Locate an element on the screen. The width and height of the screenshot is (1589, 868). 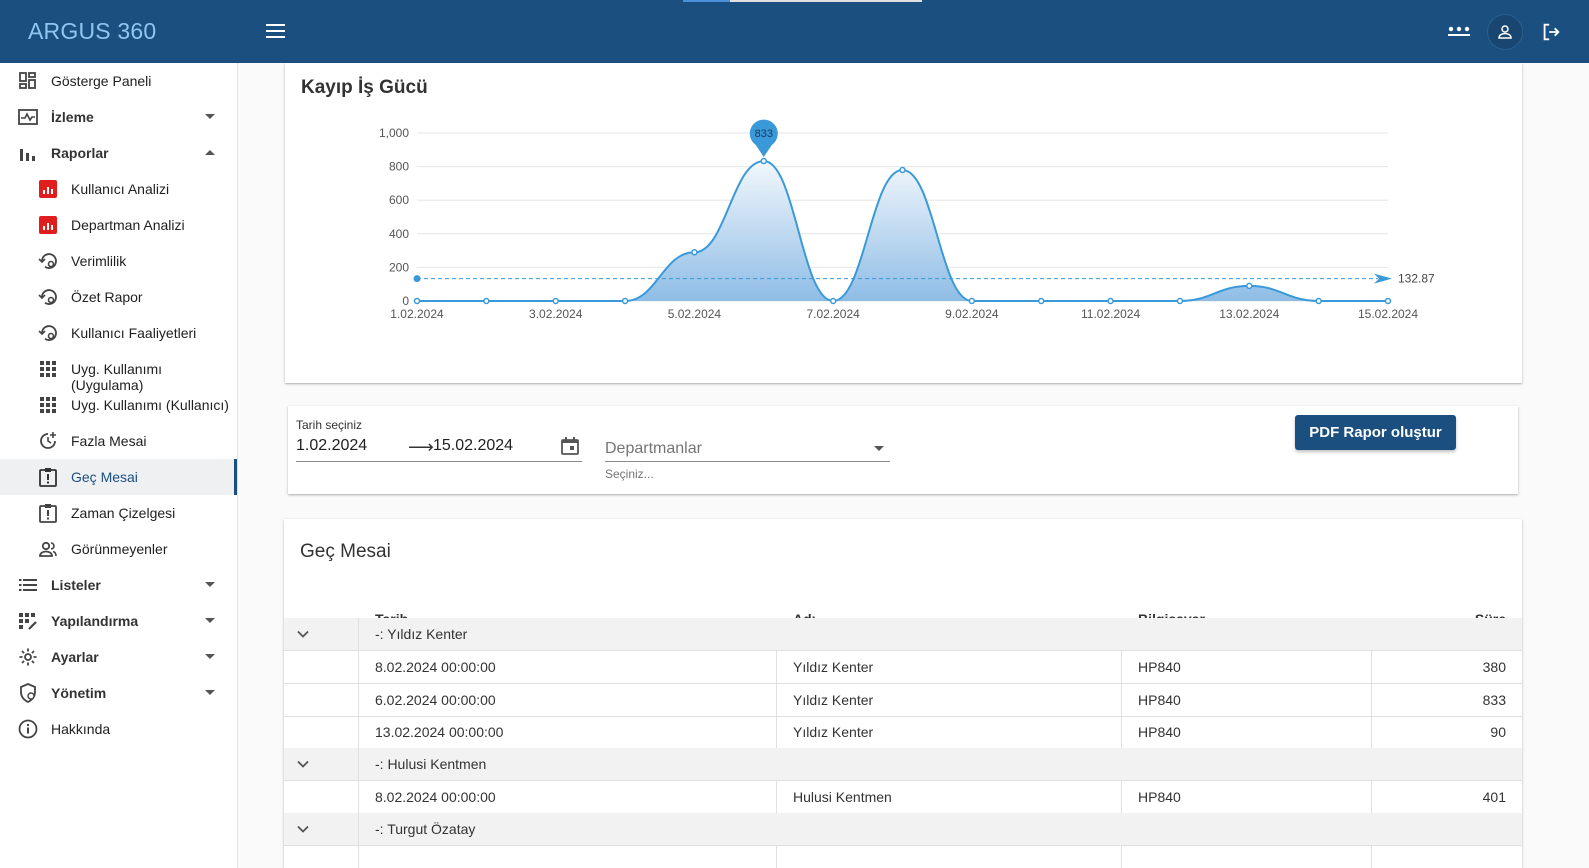
hamburger-icon is located at coordinates (275, 25).